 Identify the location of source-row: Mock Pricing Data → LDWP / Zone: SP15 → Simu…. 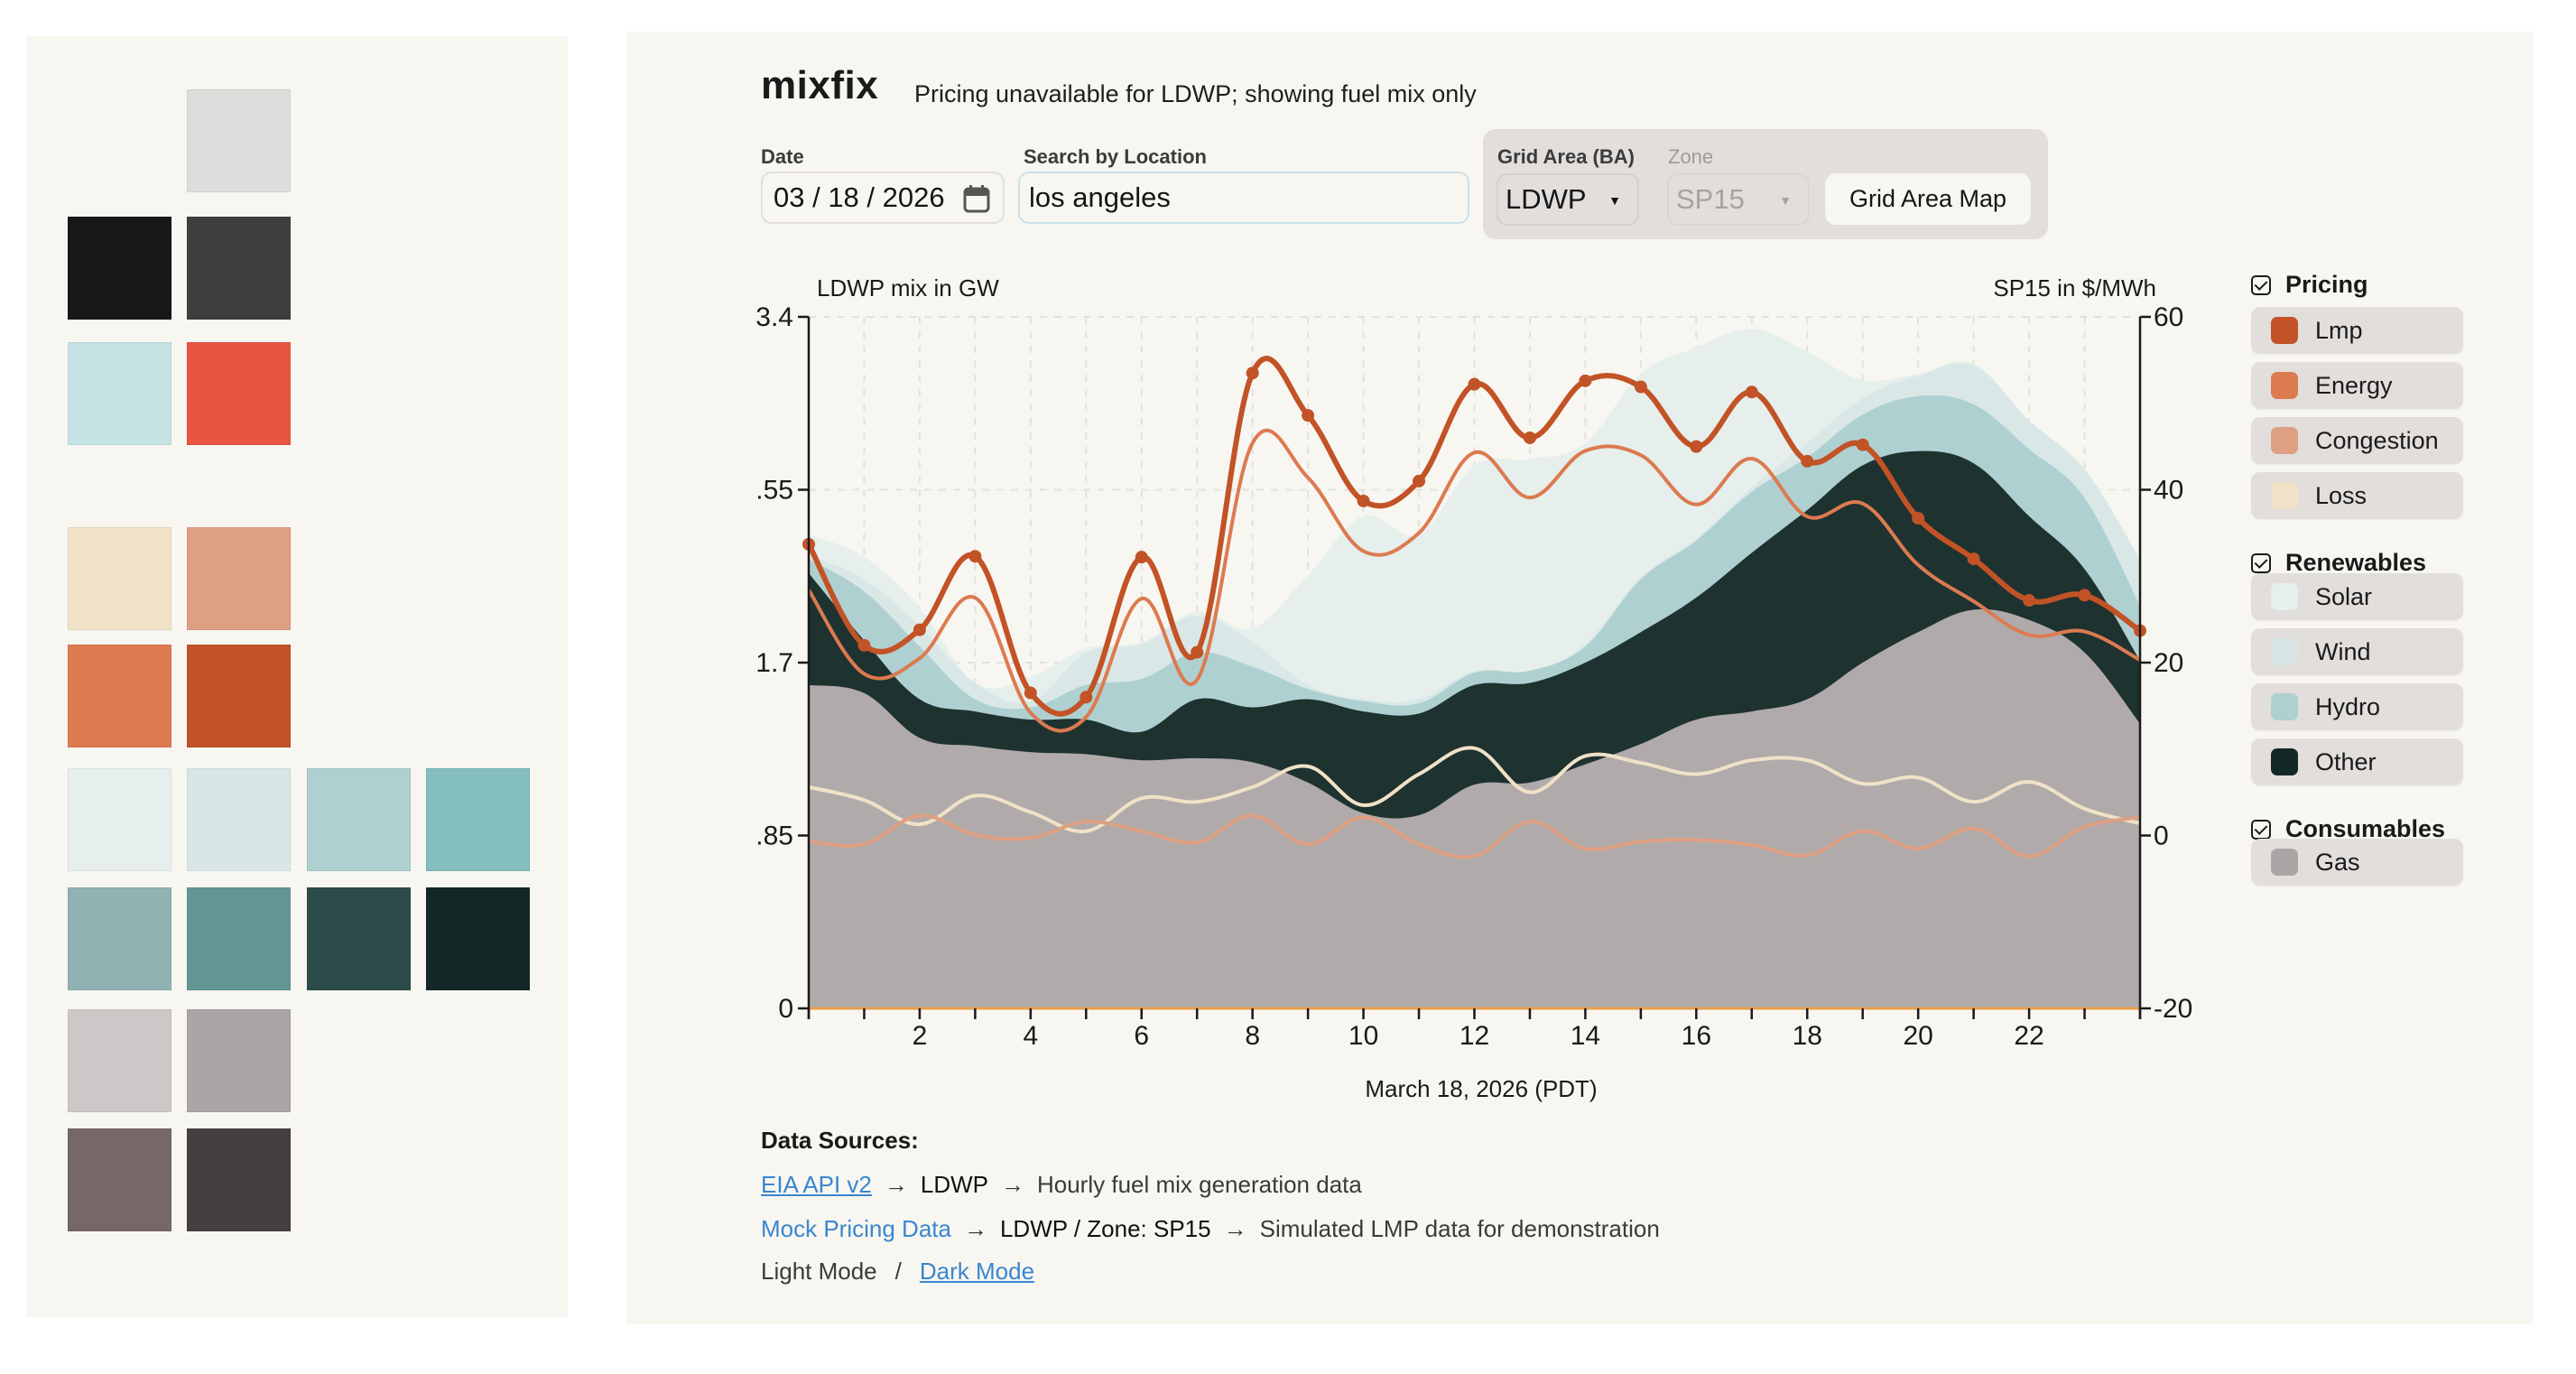
(1210, 1229).